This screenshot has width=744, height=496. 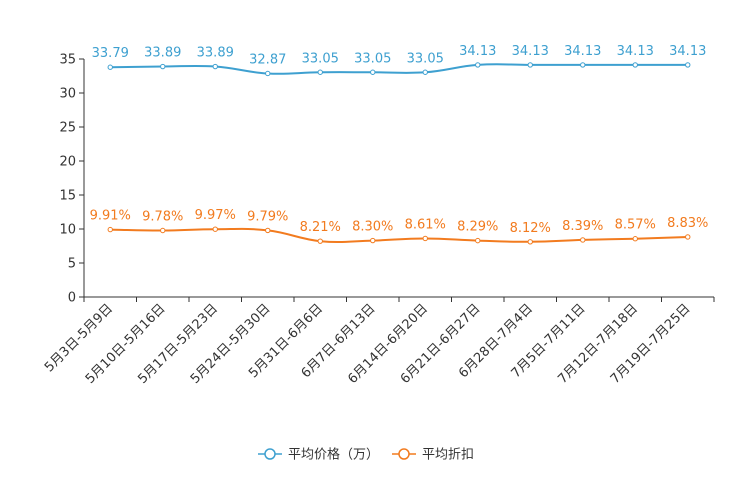 What do you see at coordinates (267, 59) in the screenshot?
I see `data-label: 32.87` at bounding box center [267, 59].